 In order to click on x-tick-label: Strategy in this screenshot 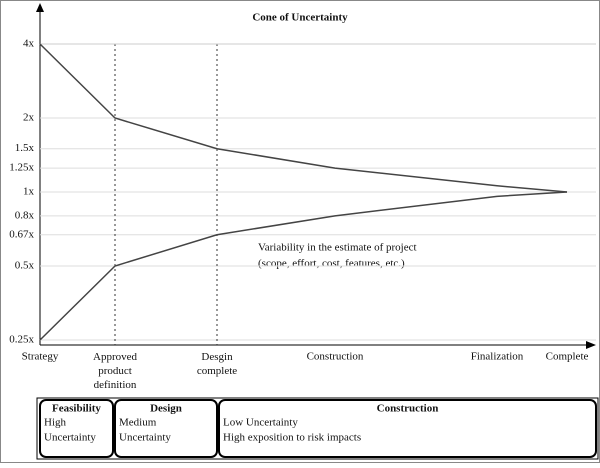, I will do `click(40, 357)`.